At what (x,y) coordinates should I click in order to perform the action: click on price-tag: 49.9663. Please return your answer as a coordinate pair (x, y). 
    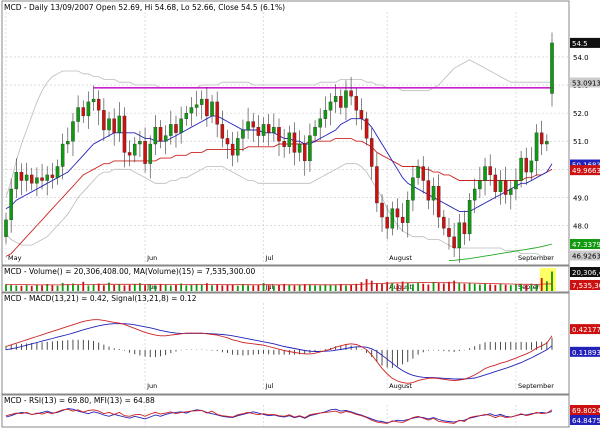
    Looking at the image, I should click on (586, 171).